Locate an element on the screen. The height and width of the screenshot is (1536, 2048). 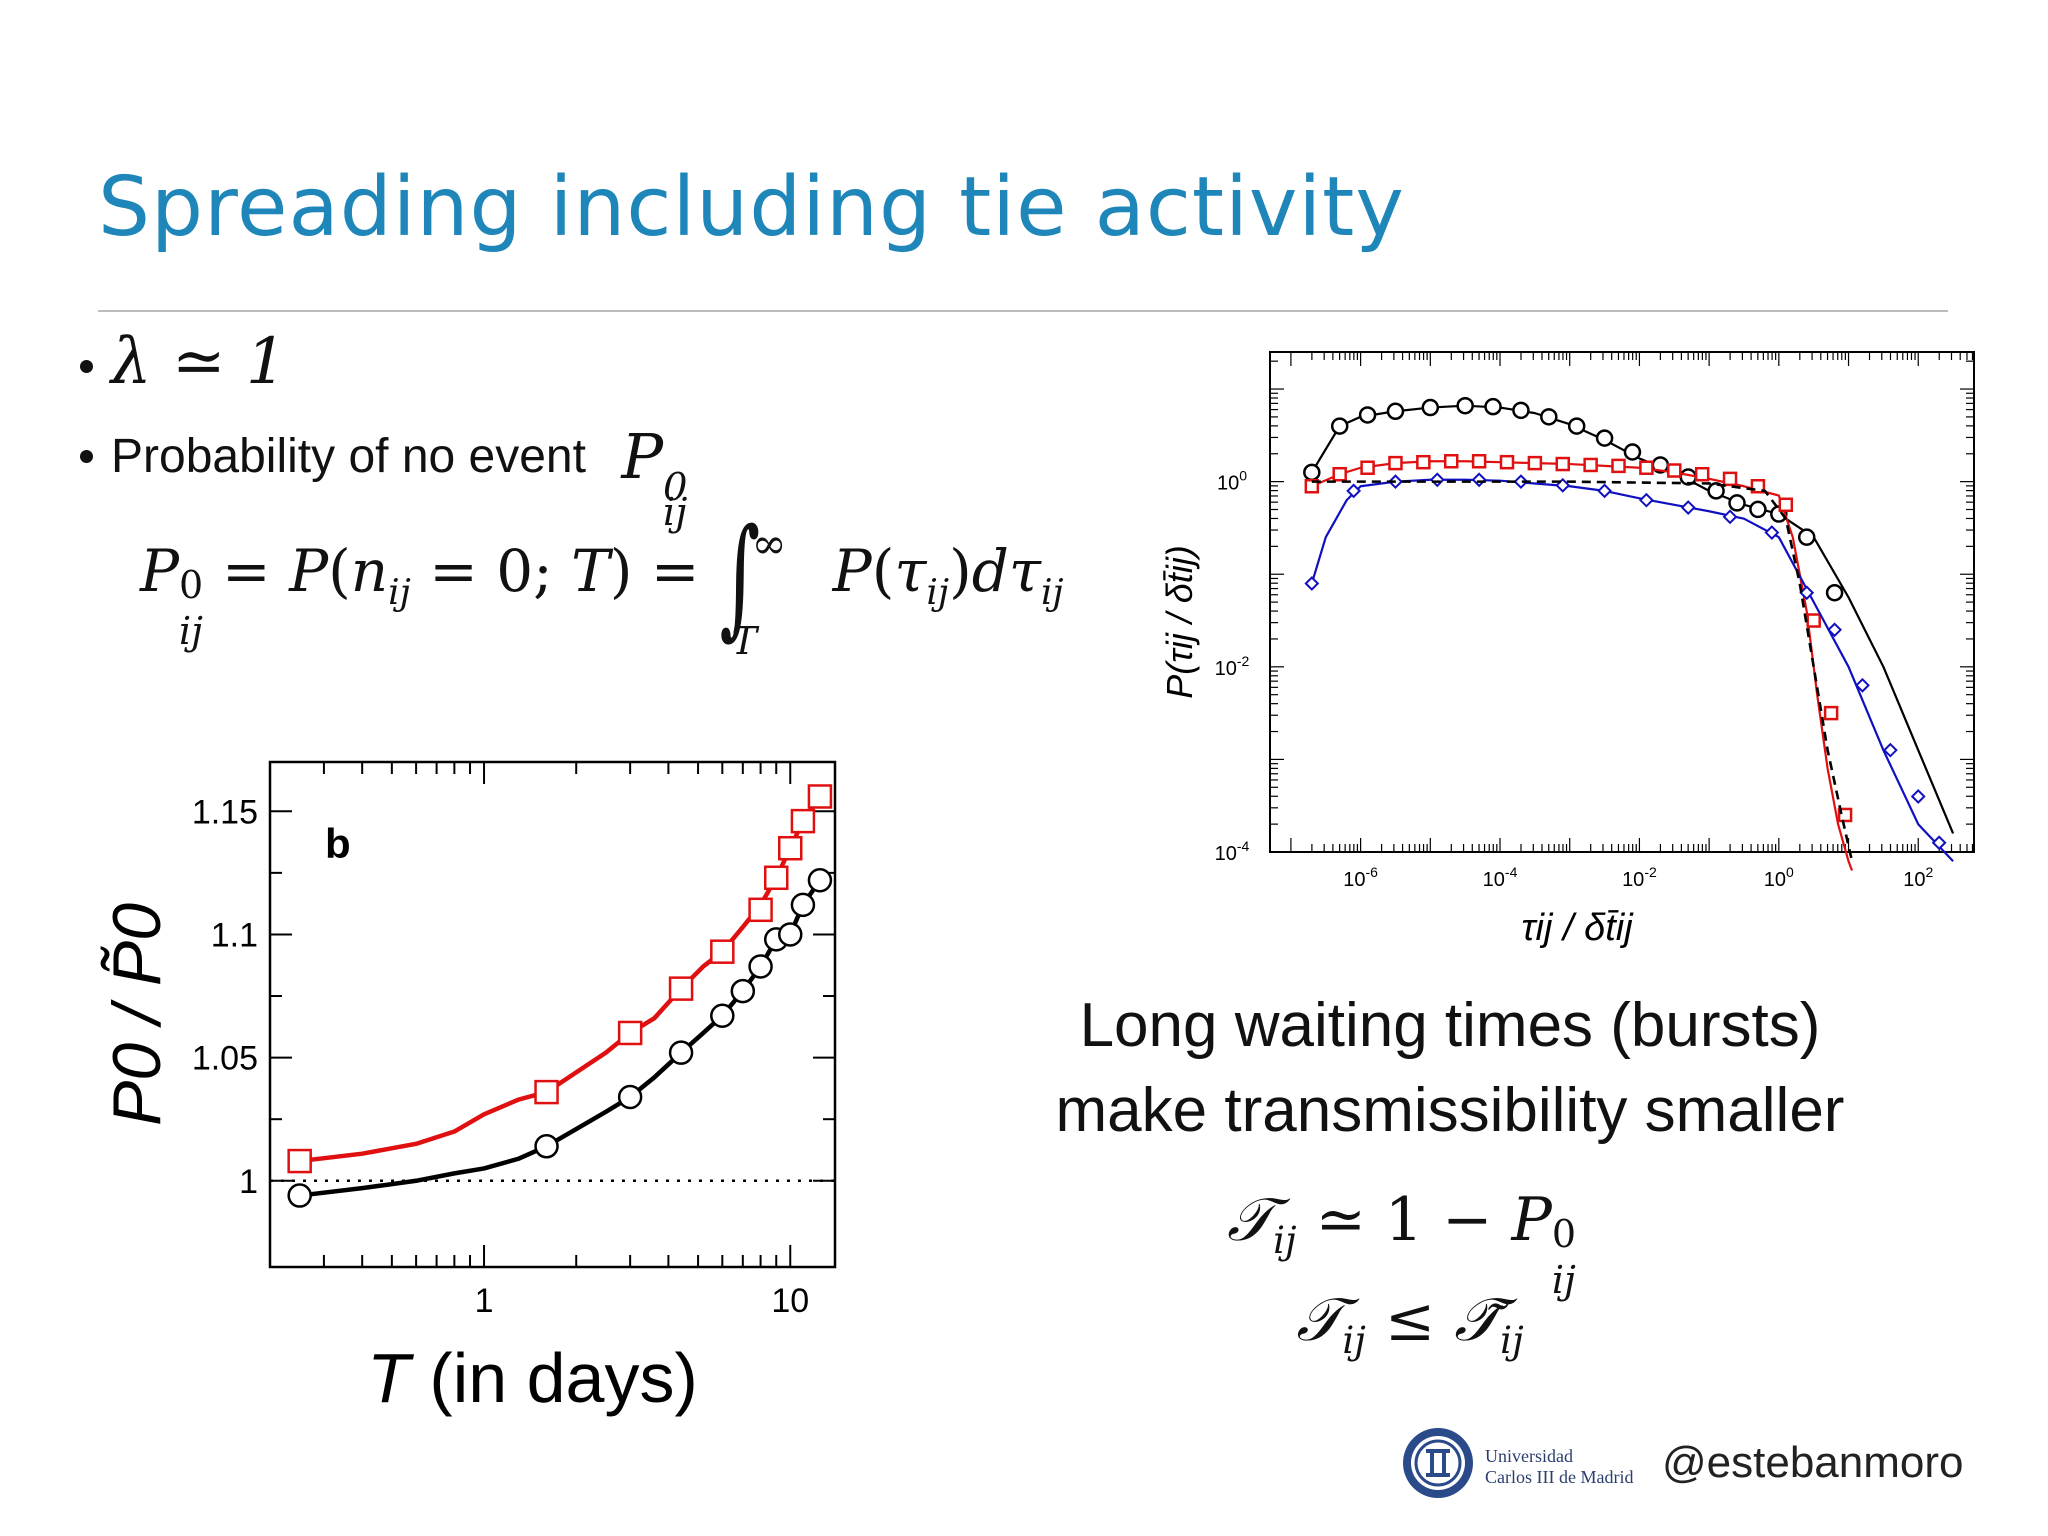
y-tick-label: 10⁻² is located at coordinates (1232, 666).